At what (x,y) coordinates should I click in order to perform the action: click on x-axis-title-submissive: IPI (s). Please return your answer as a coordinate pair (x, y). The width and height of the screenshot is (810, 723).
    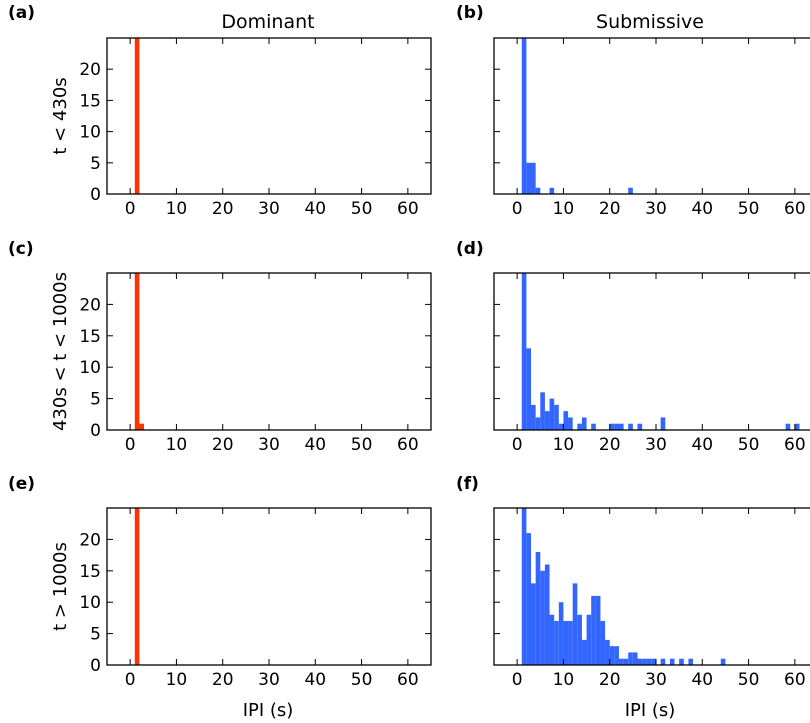
    Looking at the image, I should click on (650, 710).